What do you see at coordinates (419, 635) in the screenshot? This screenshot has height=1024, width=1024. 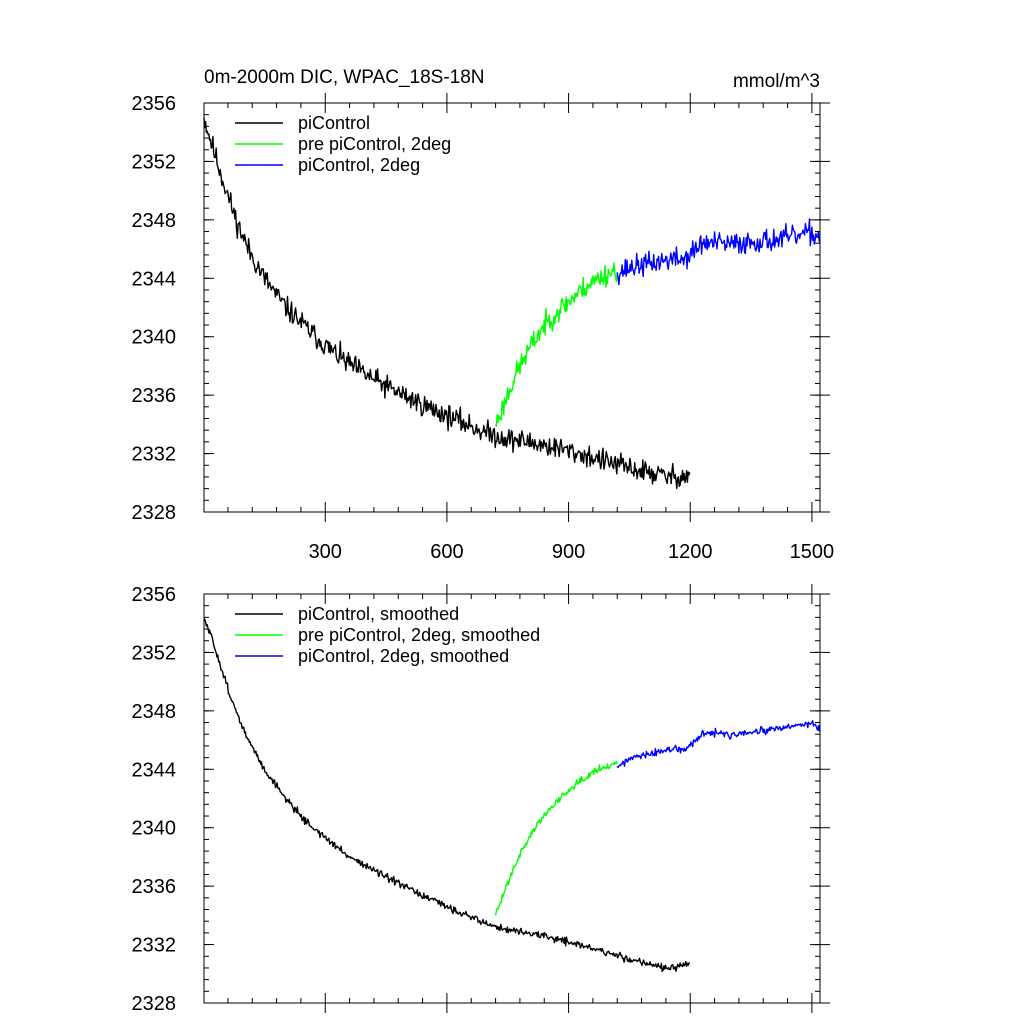 I see `legend-label-1: pre piControl, 2deg, smoothed` at bounding box center [419, 635].